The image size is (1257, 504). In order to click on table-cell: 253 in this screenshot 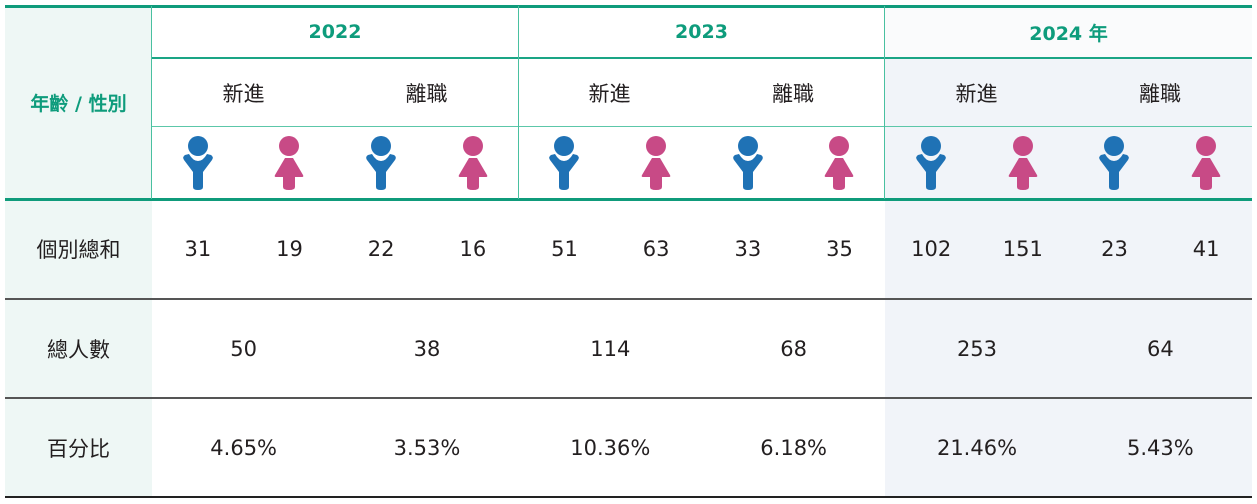, I will do `click(977, 348)`.